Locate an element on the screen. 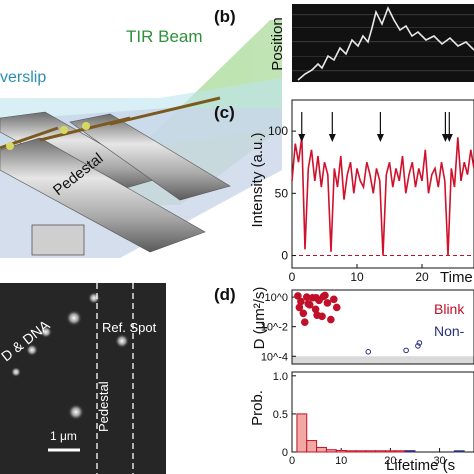  diffusion-scatter: 10^0 10^-2 10^-4 is located at coordinates (367, 327).